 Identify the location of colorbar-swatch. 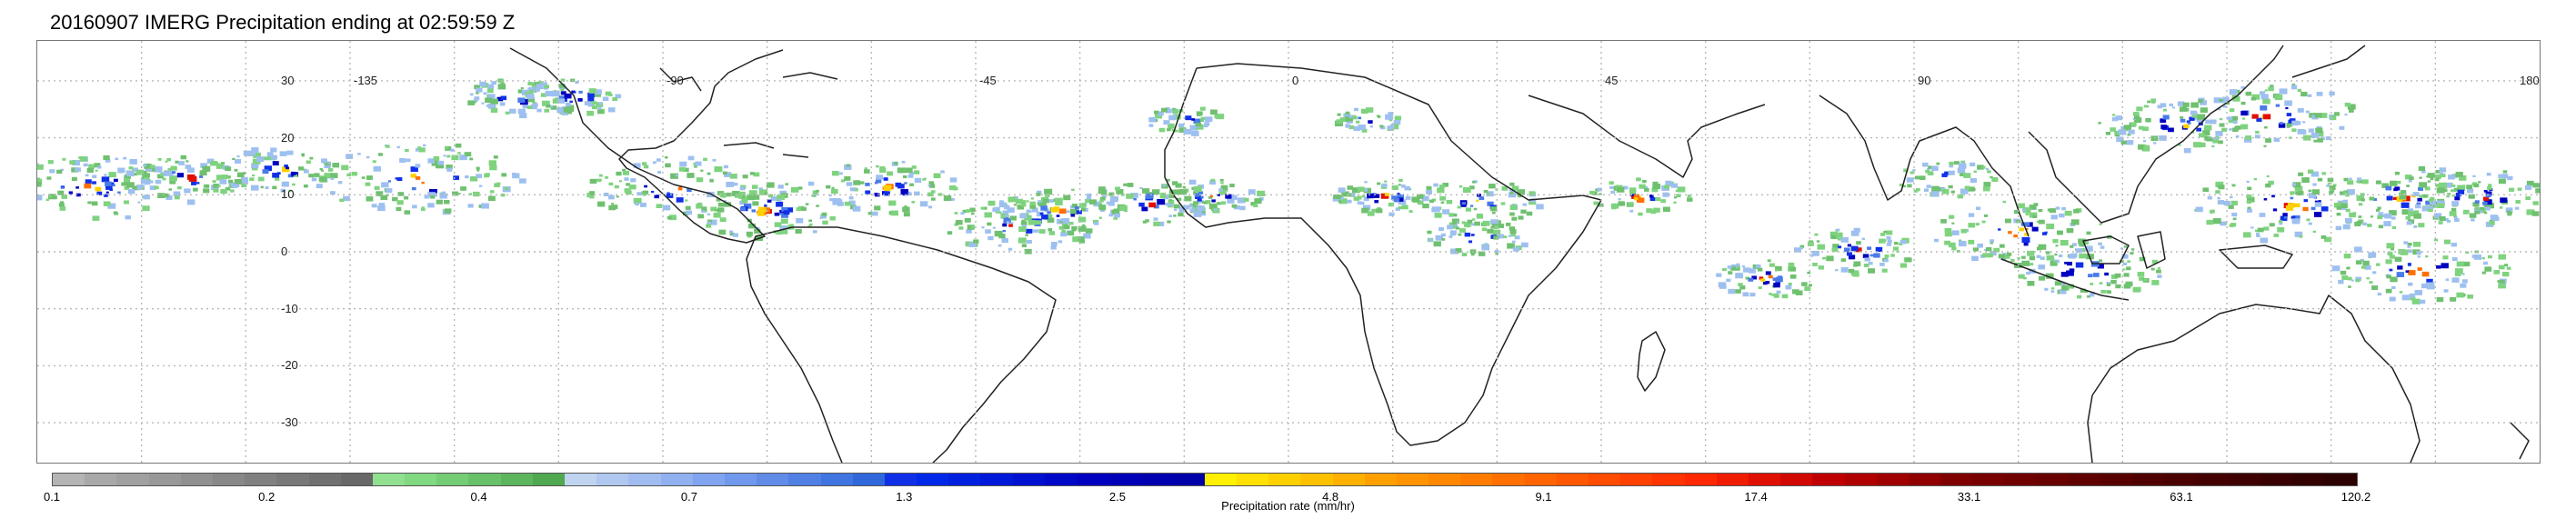
(644, 479).